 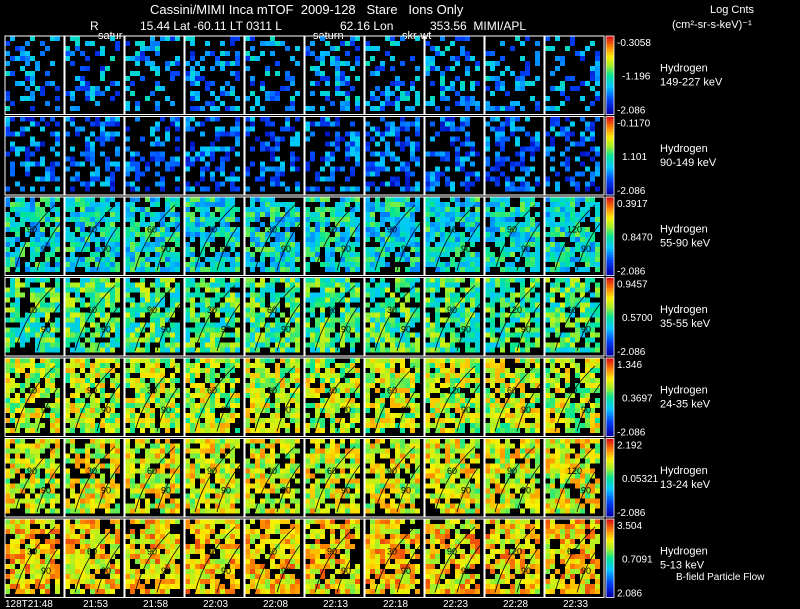 What do you see at coordinates (211, 26) in the screenshot?
I see `header-lat-lt: 15.44 Lat -60.11 LT 0311 L` at bounding box center [211, 26].